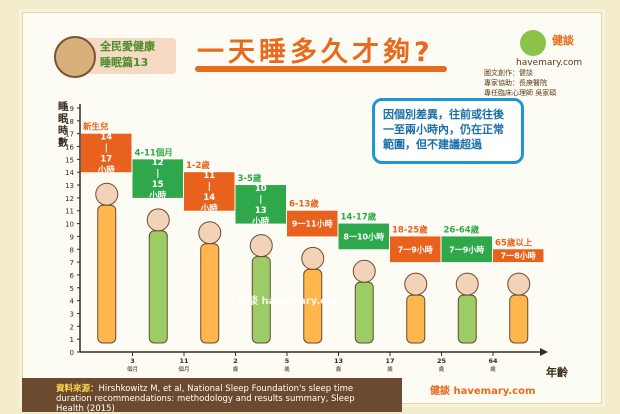 The height and width of the screenshot is (414, 620). I want to click on title-underline, so click(321, 69).